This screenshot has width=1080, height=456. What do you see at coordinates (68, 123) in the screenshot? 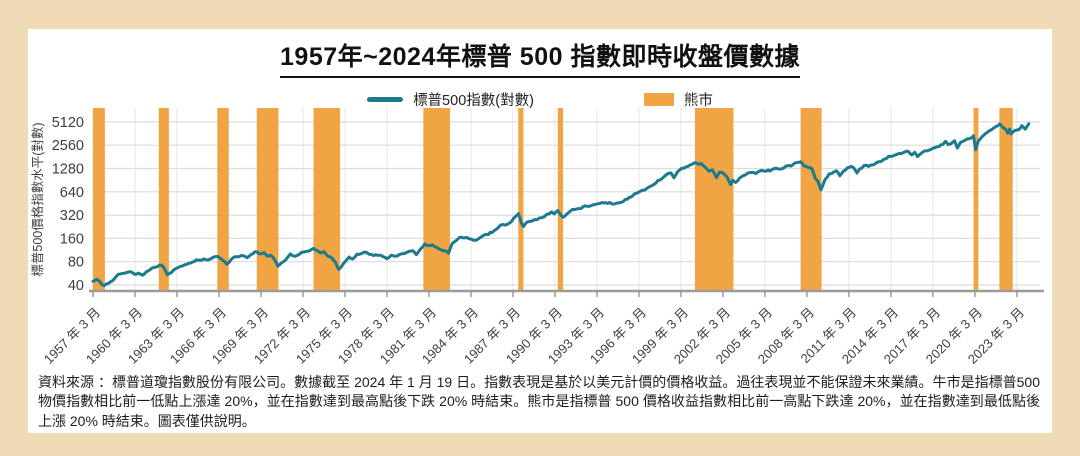
I see `svg-text: 5120` at bounding box center [68, 123].